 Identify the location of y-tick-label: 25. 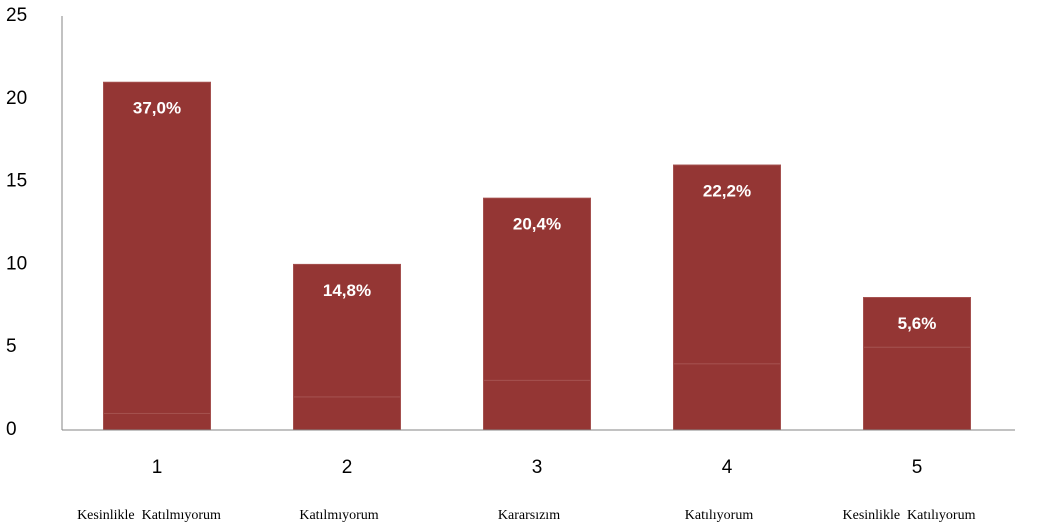
(16, 15).